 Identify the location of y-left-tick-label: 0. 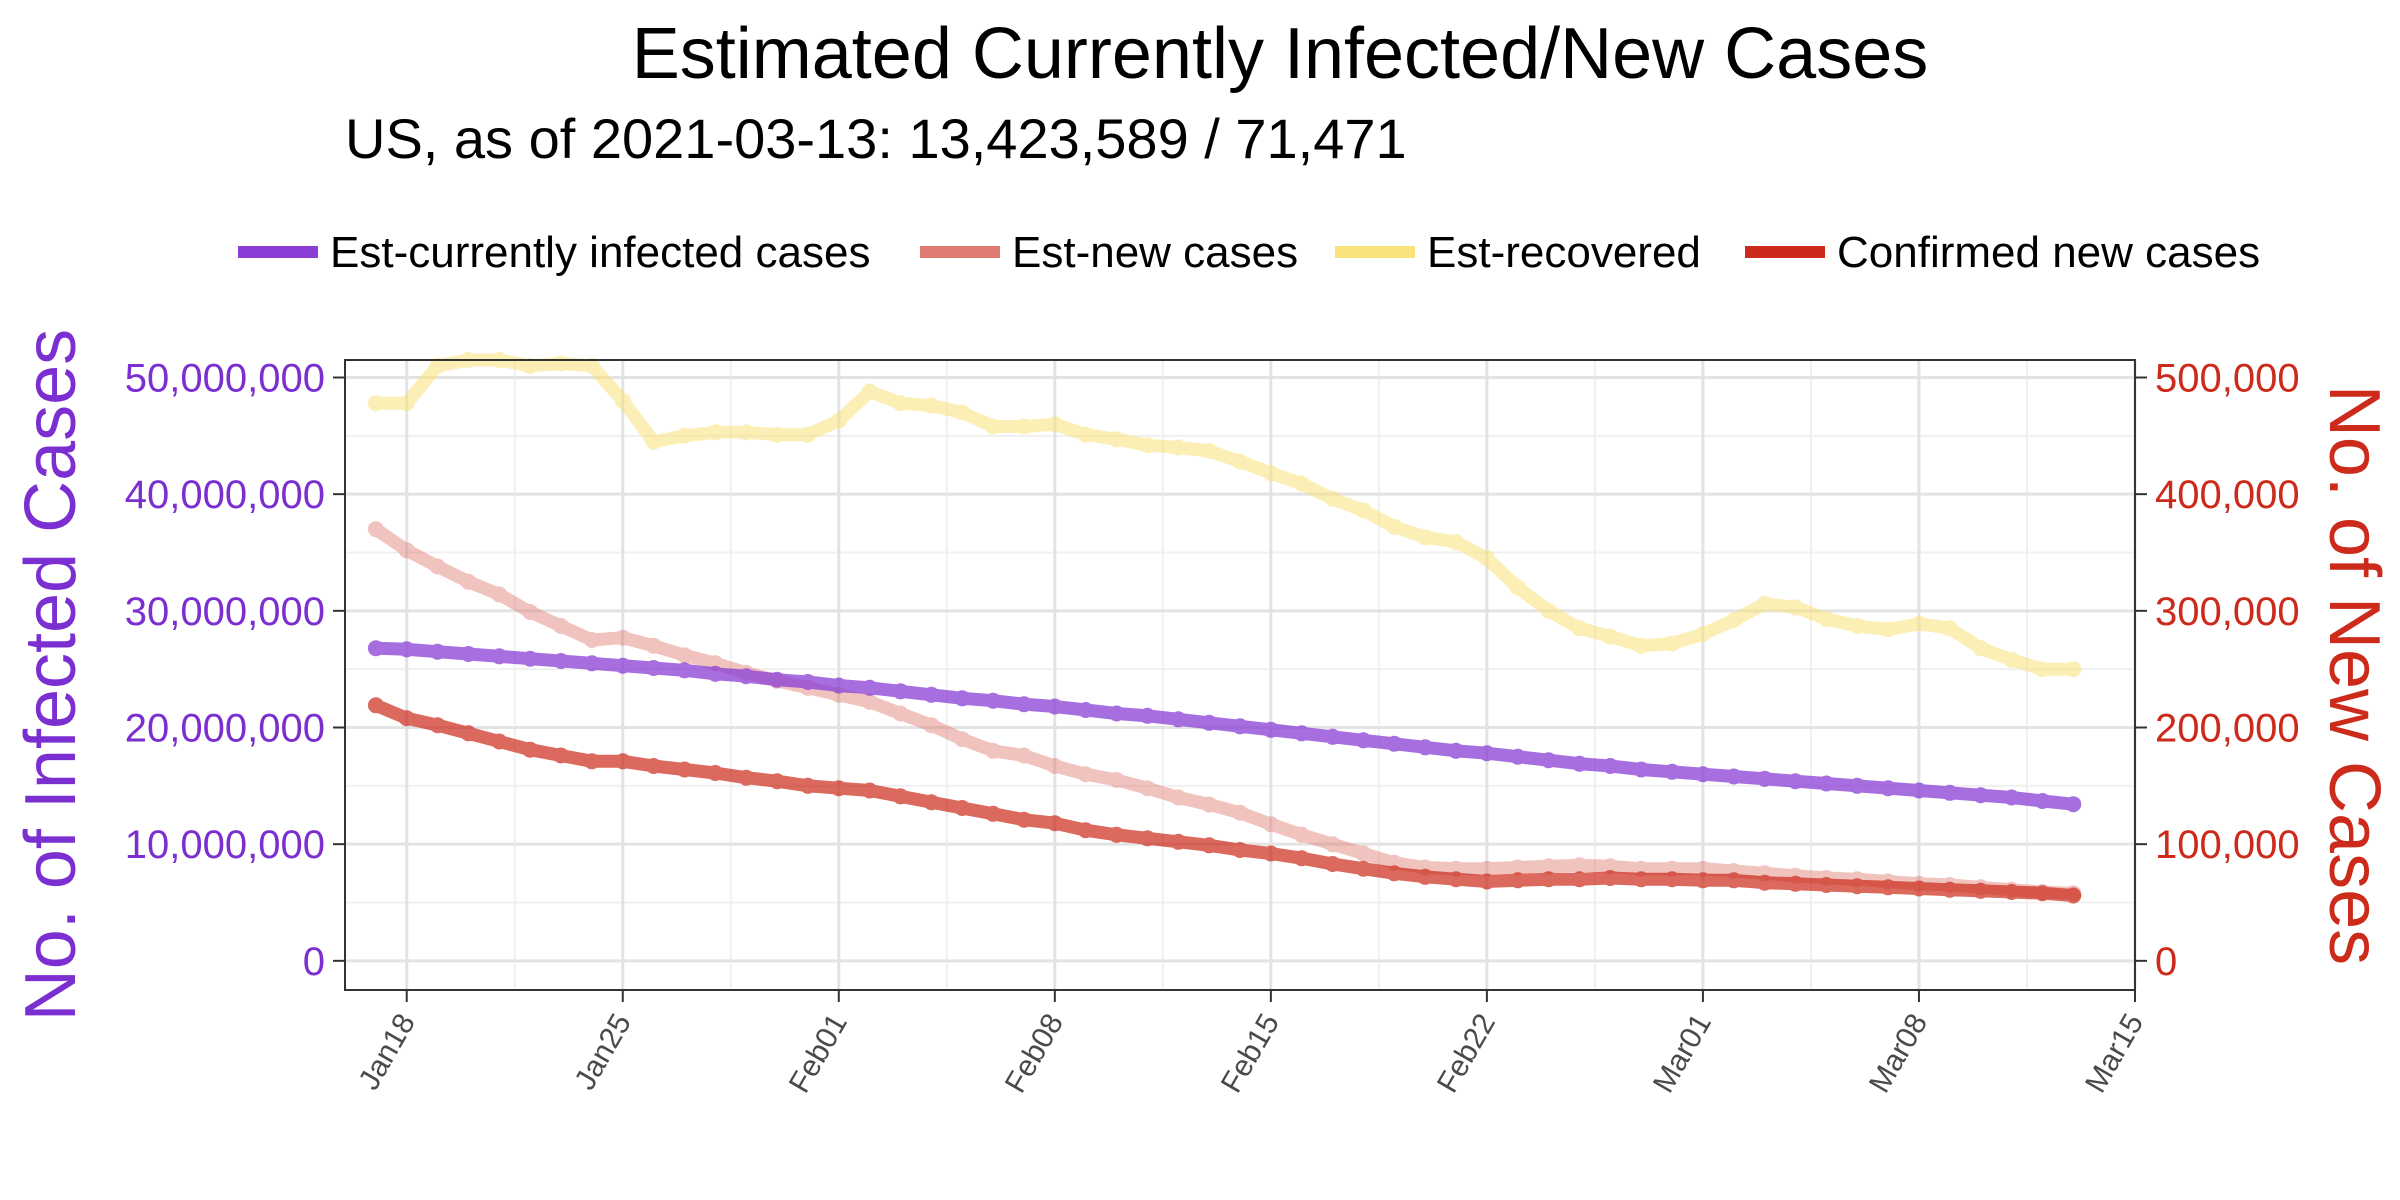
(314, 962).